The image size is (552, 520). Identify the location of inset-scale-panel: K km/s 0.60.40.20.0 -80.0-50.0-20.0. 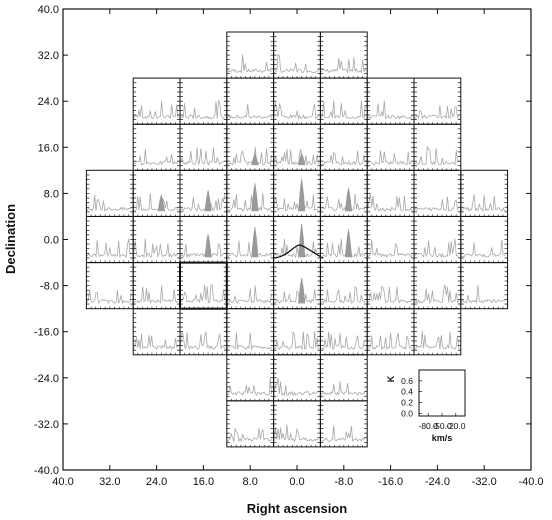
(426, 406).